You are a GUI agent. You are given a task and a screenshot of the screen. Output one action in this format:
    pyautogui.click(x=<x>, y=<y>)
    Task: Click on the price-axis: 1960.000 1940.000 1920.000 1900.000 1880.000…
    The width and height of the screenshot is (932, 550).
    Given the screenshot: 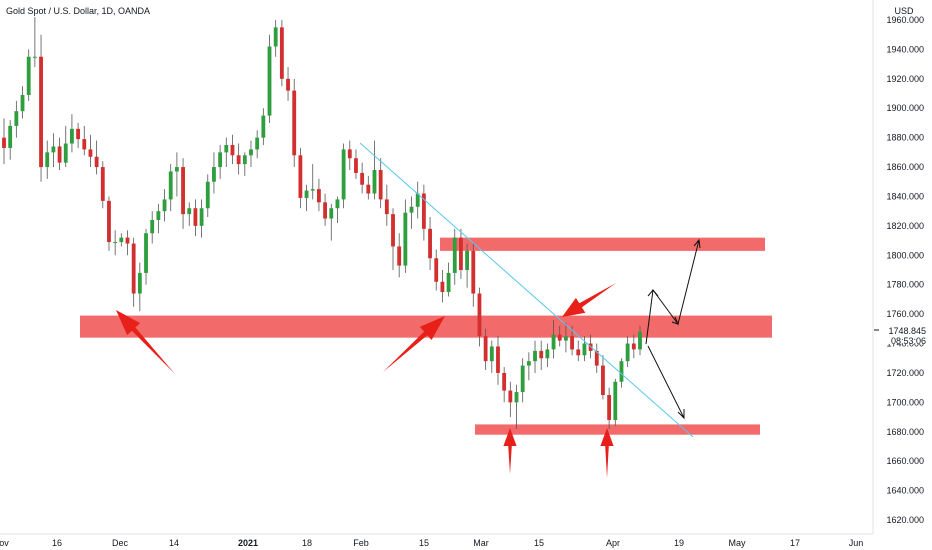 What is the action you would take?
    pyautogui.click(x=905, y=270)
    